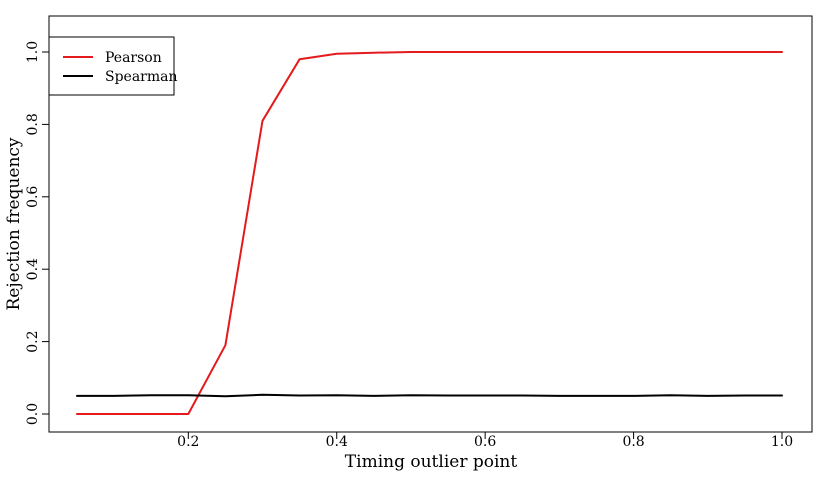  Describe the element at coordinates (188, 442) in the screenshot. I see `x-tick-label: 0.2` at that location.